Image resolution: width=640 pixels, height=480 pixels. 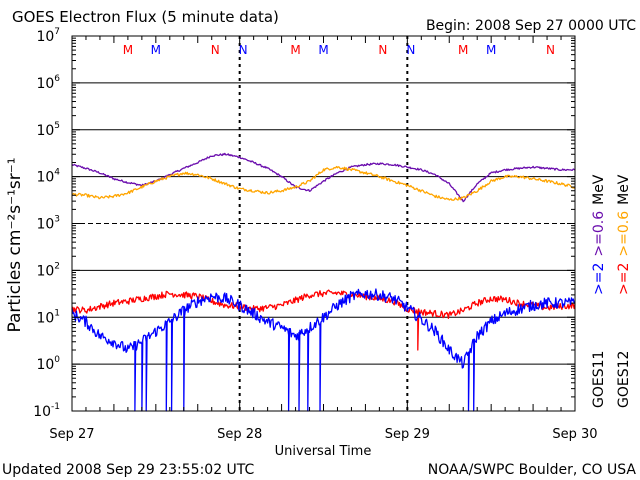 I want to click on series-line-goes11_ge06, so click(x=323, y=177).